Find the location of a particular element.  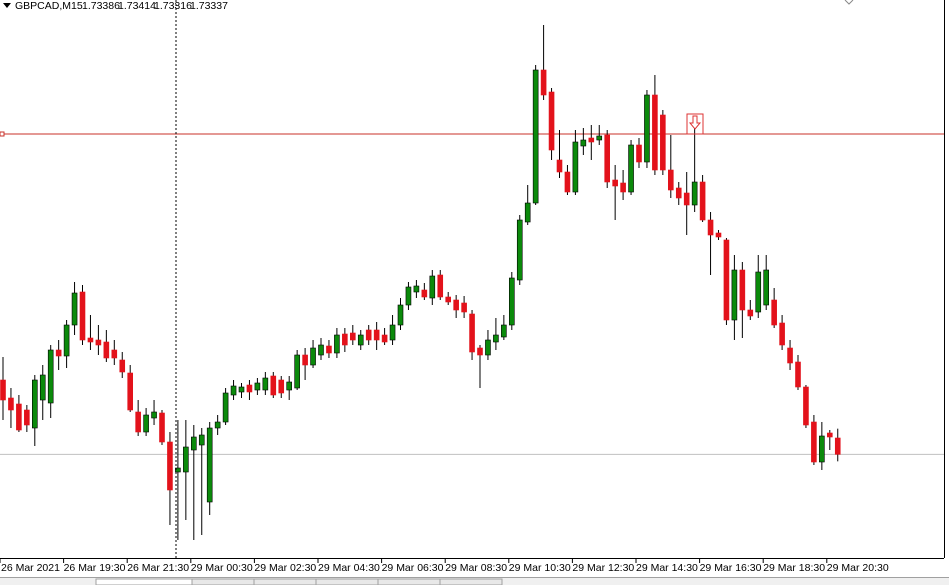

arrow-icon is located at coordinates (695, 122).